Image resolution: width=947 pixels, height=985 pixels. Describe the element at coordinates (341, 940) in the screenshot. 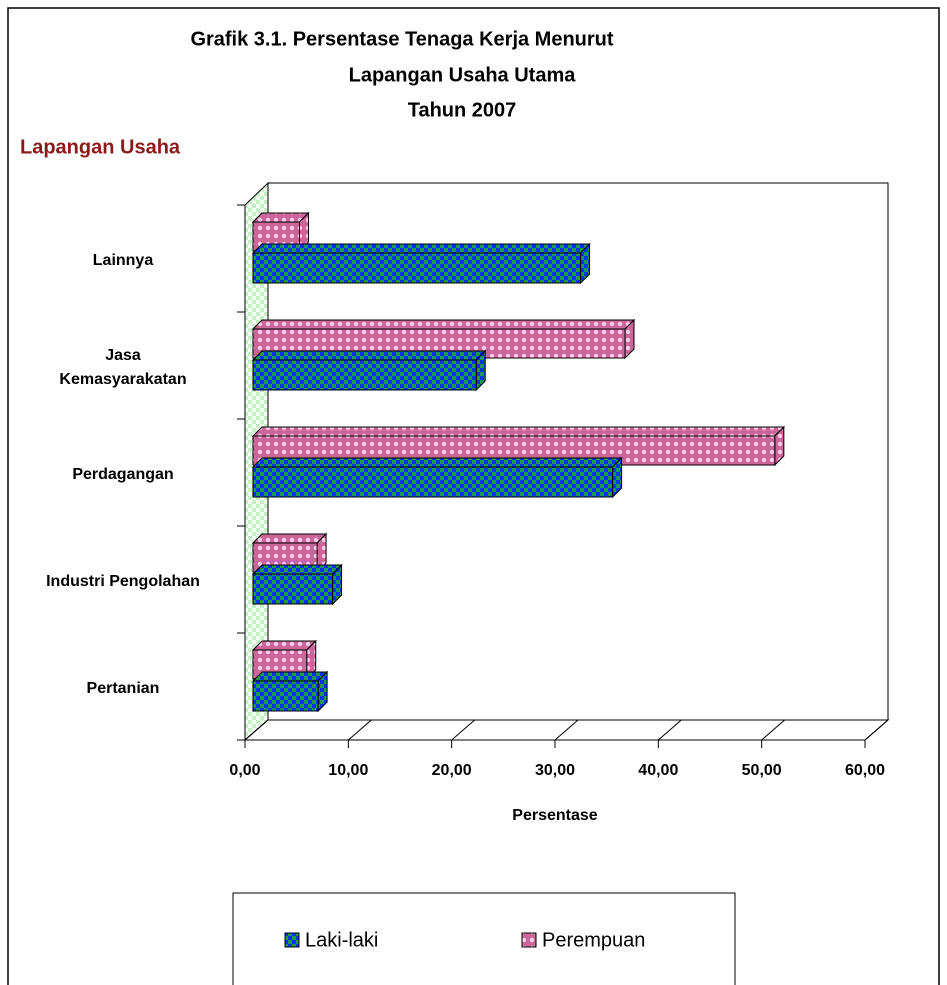

I see `legend-label: Laki-laki` at that location.